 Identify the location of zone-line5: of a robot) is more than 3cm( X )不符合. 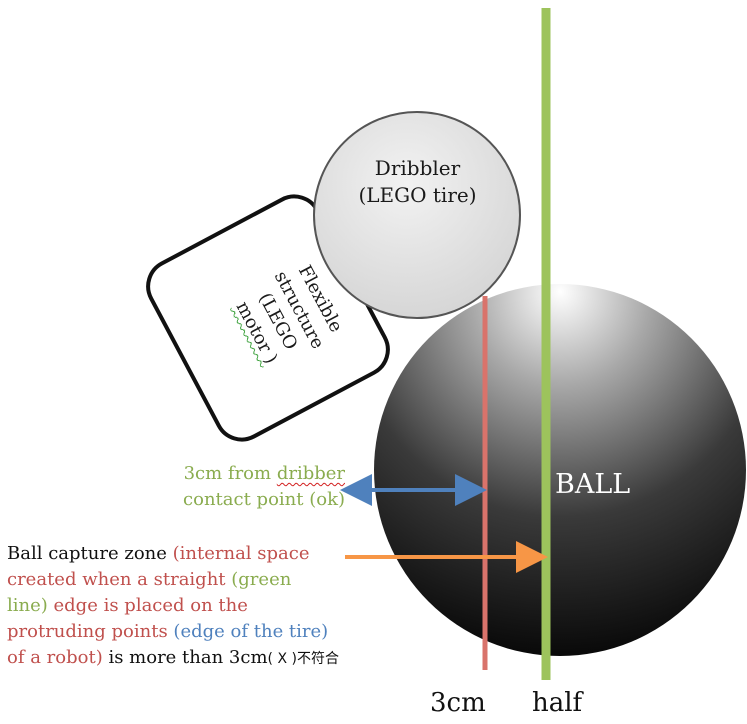
(173, 658).